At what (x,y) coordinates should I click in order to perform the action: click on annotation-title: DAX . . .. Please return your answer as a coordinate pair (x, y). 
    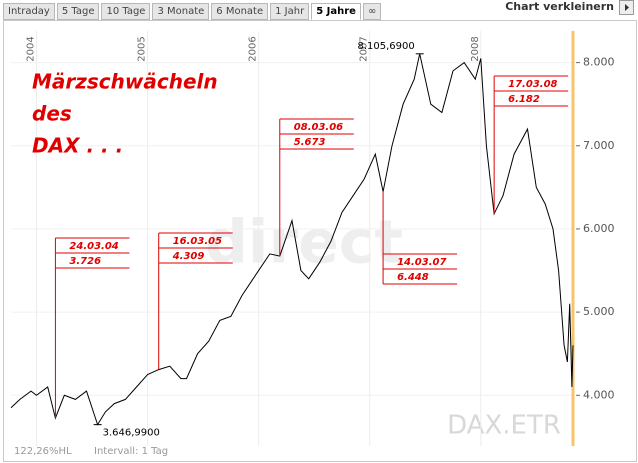
    Looking at the image, I should click on (77, 146).